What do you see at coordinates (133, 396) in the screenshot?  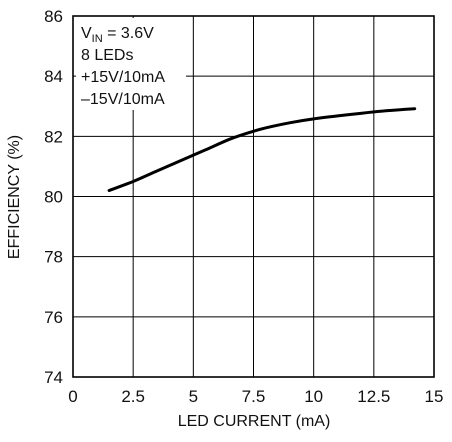 I see `x-tick-label: 2.5` at bounding box center [133, 396].